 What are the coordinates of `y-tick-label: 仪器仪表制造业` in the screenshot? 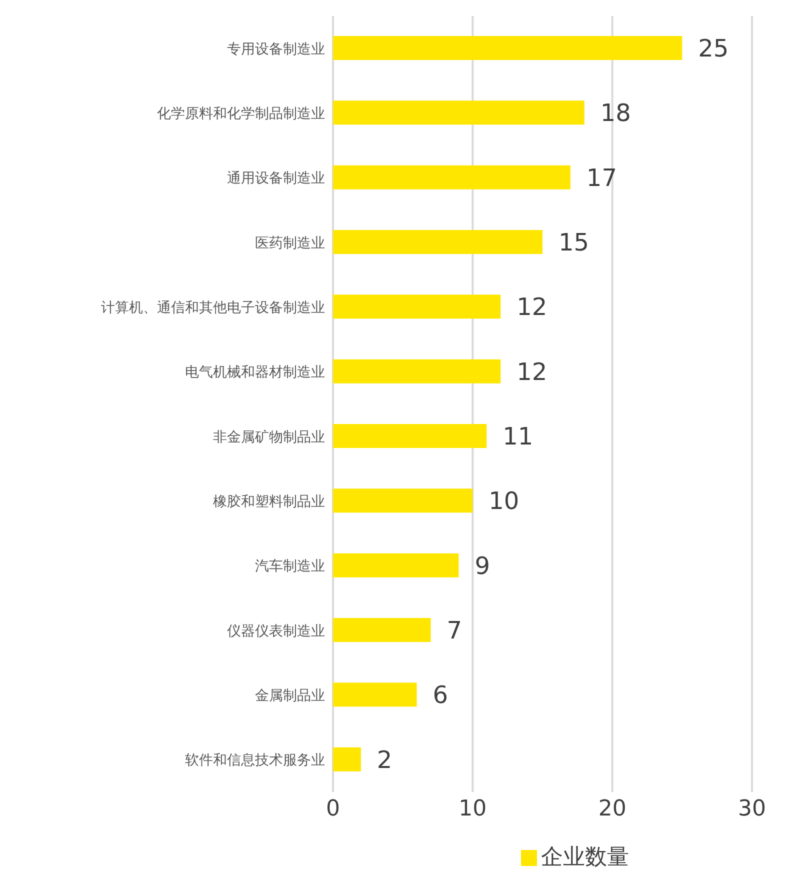 It's located at (276, 631).